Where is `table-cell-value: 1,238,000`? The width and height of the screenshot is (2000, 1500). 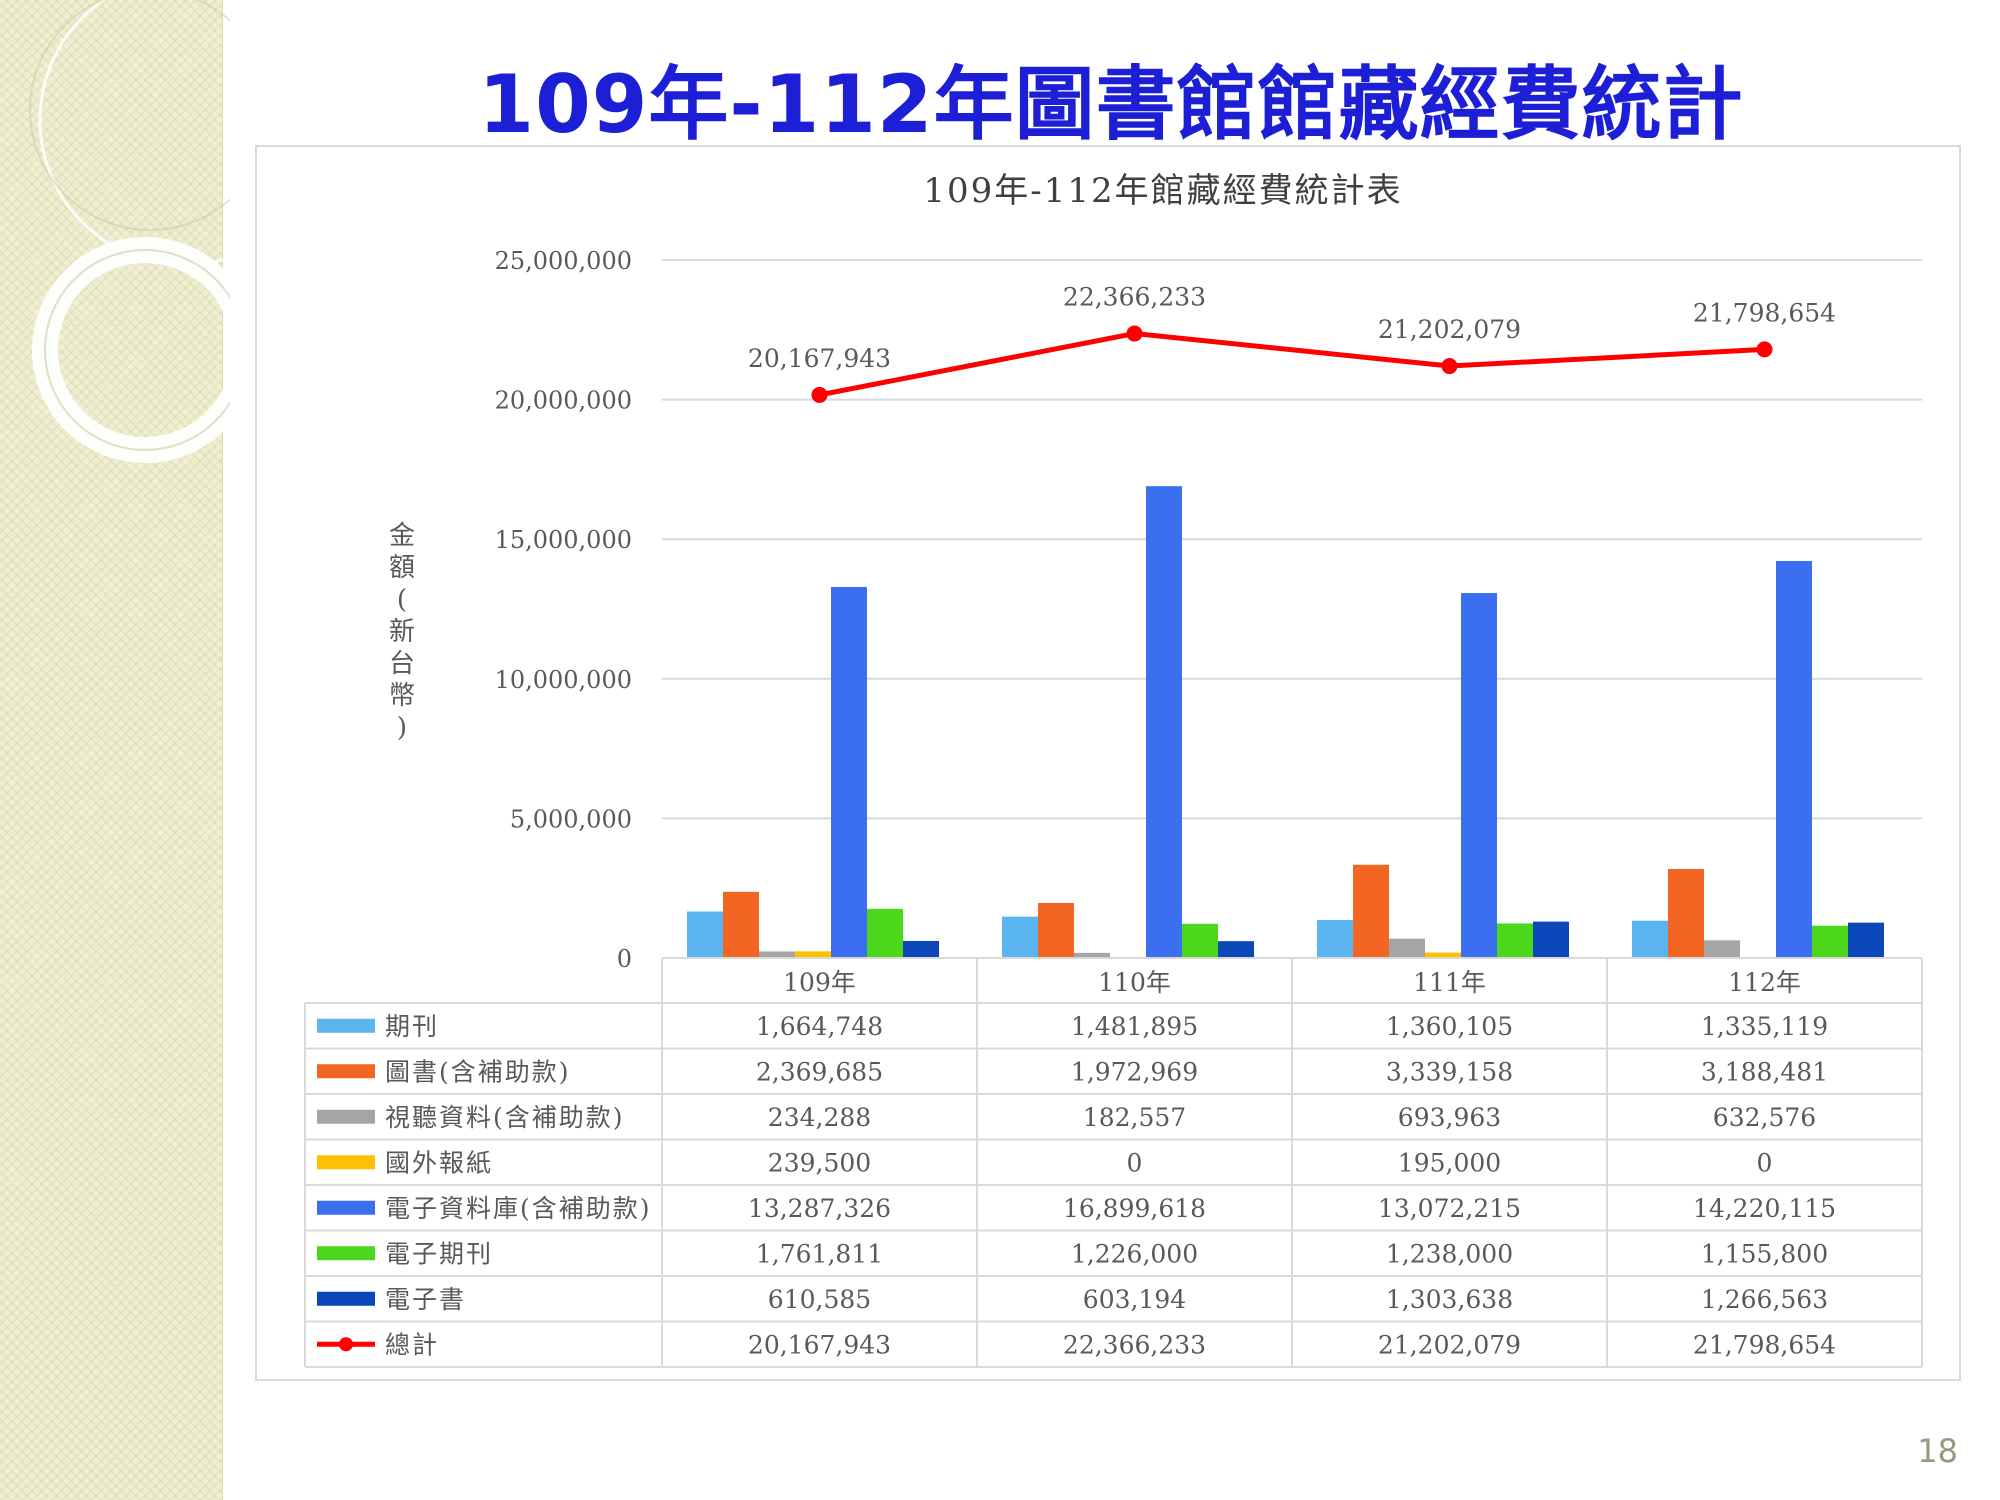 table-cell-value: 1,238,000 is located at coordinates (1449, 1253).